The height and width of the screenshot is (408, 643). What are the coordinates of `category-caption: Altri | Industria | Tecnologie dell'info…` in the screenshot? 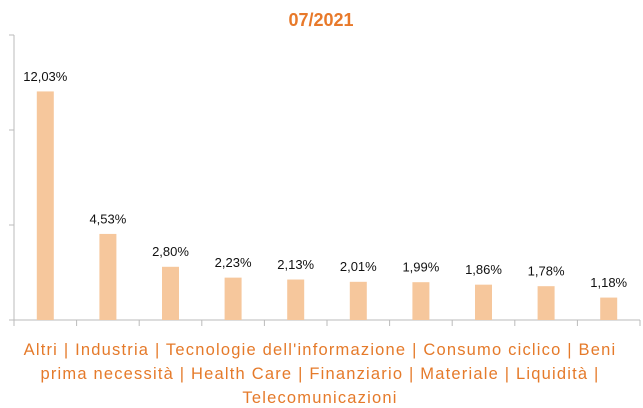 It's located at (320, 374).